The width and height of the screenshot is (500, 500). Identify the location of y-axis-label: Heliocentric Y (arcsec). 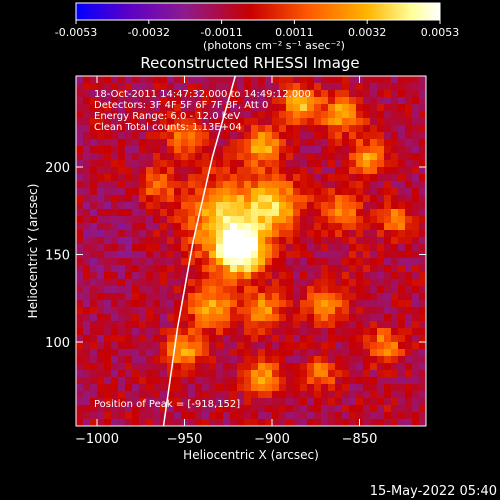
(33, 251).